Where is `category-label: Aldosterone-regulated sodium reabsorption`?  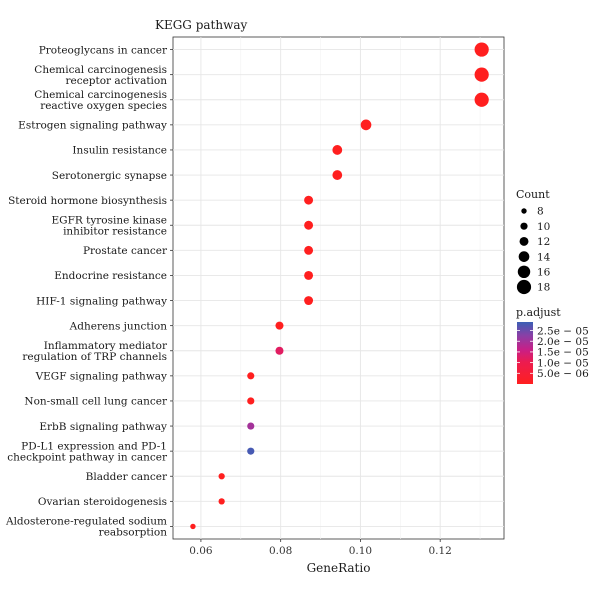
category-label: Aldosterone-regulated sodium reabsorption is located at coordinates (86, 527).